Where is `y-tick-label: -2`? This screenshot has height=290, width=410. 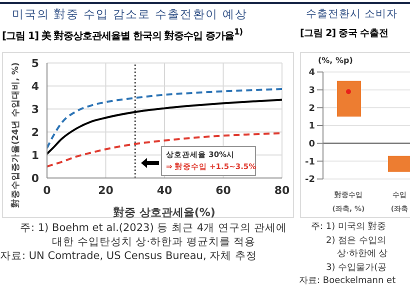 y-tick-label: -2 is located at coordinates (310, 180).